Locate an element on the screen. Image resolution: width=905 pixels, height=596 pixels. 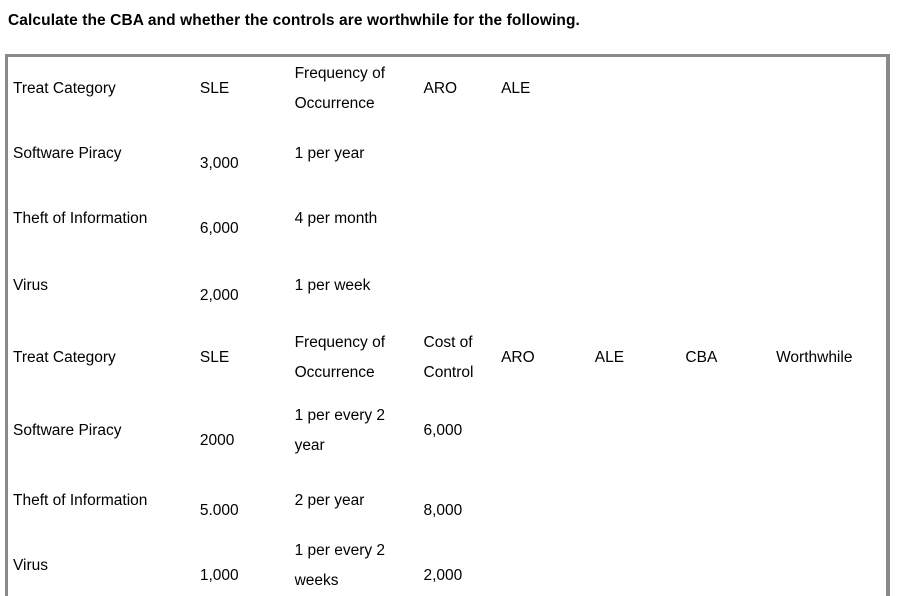
cell-frequency: 1 per every 2 year is located at coordinates (340, 430).